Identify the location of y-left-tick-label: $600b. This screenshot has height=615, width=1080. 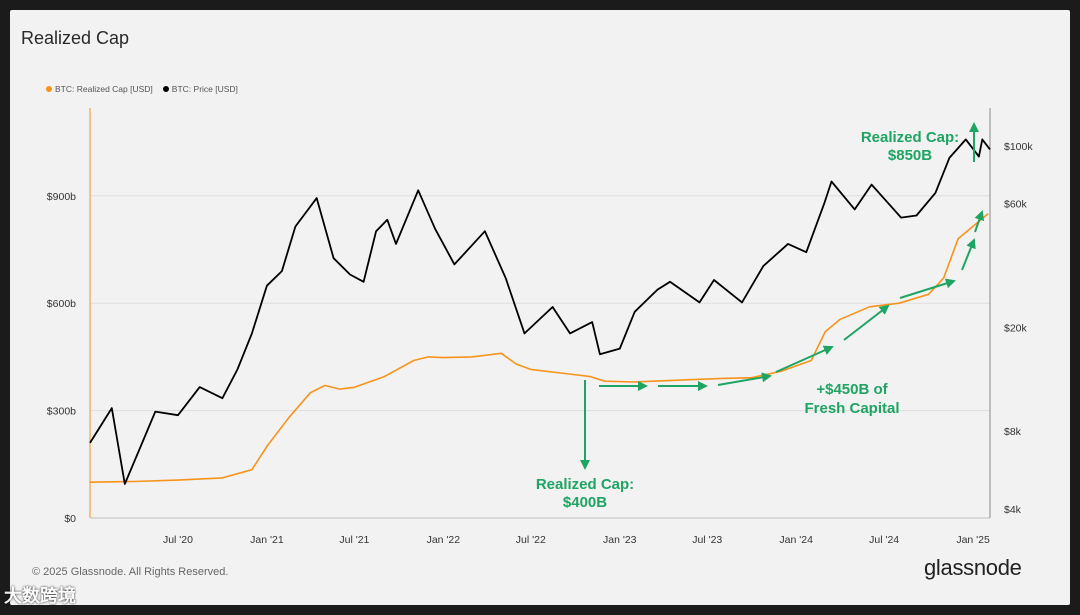
(61, 304).